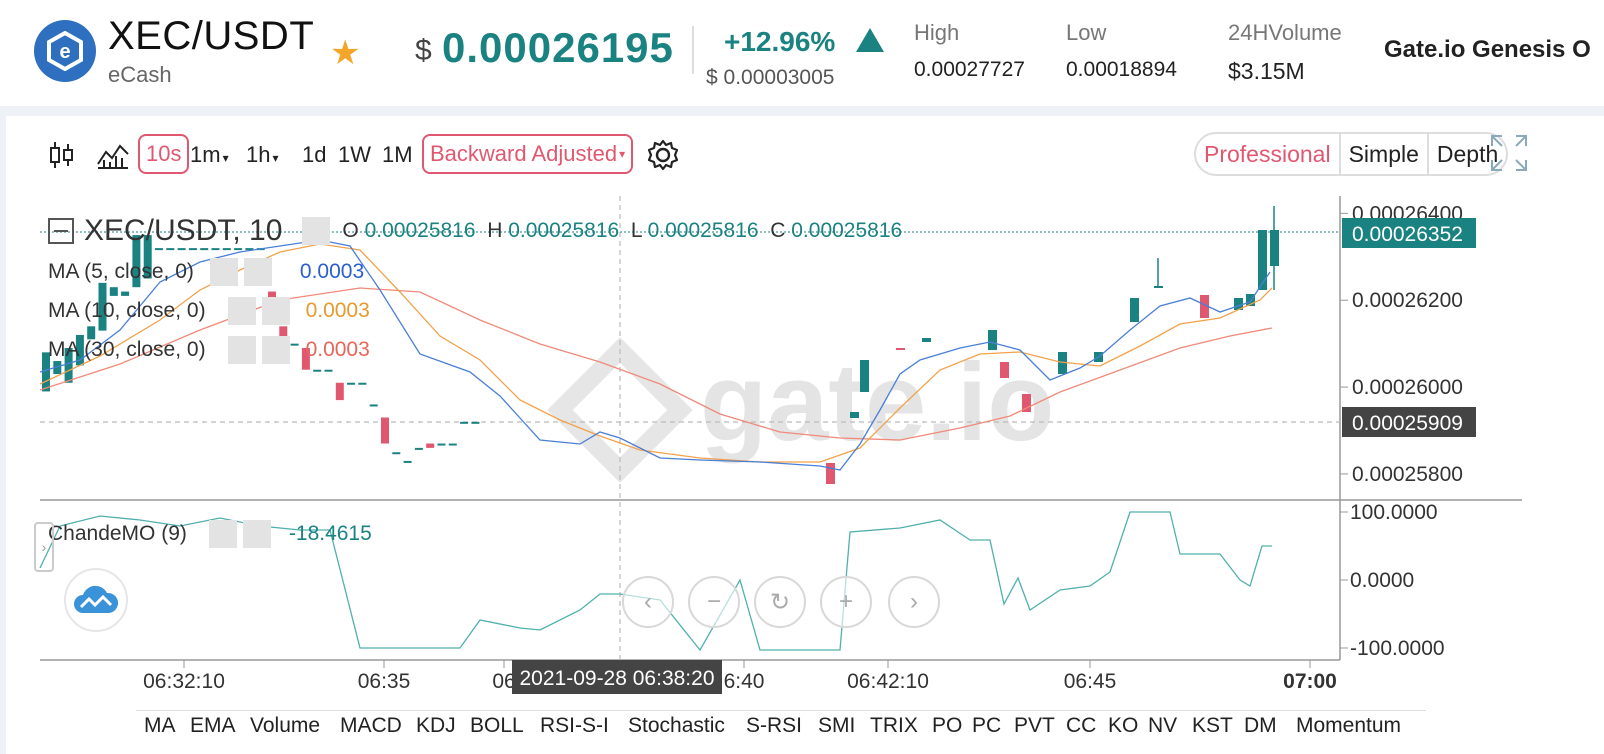  What do you see at coordinates (648, 602) in the screenshot?
I see `scroll-left-icon: ‹` at bounding box center [648, 602].